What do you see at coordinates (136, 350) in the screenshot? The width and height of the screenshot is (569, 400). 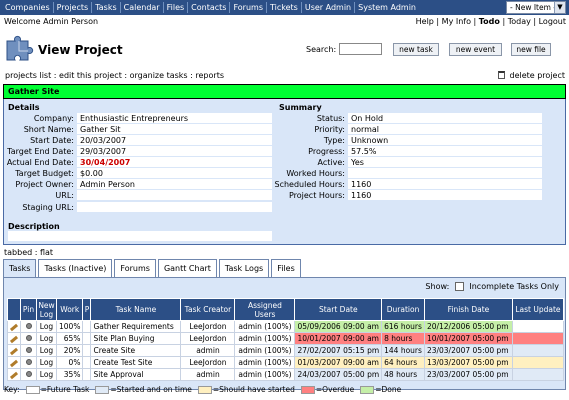 I see `task-name-link: Create Site` at bounding box center [136, 350].